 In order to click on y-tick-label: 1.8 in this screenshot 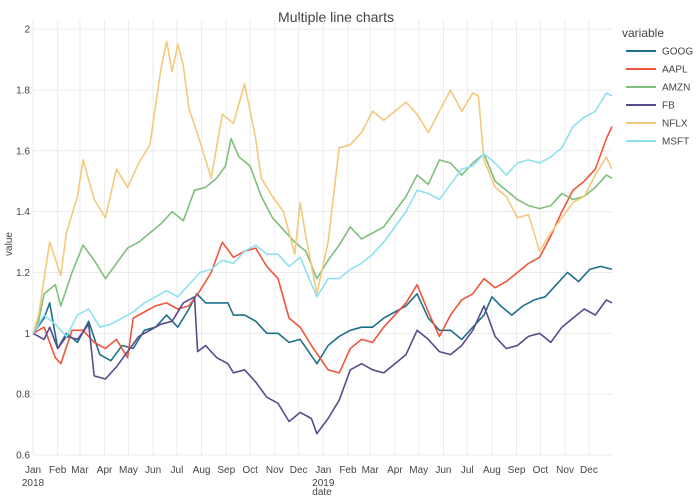, I will do `click(23, 90)`.